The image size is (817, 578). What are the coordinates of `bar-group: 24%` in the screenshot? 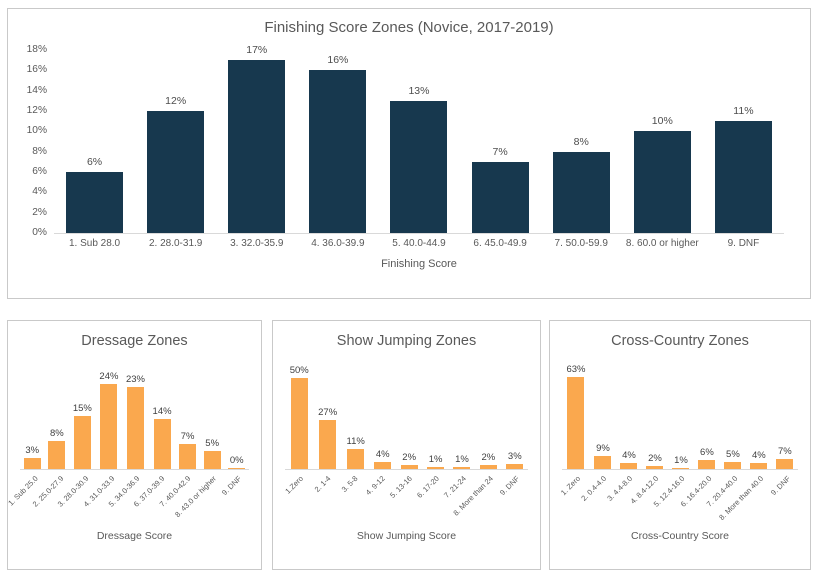 It's located at (108, 420).